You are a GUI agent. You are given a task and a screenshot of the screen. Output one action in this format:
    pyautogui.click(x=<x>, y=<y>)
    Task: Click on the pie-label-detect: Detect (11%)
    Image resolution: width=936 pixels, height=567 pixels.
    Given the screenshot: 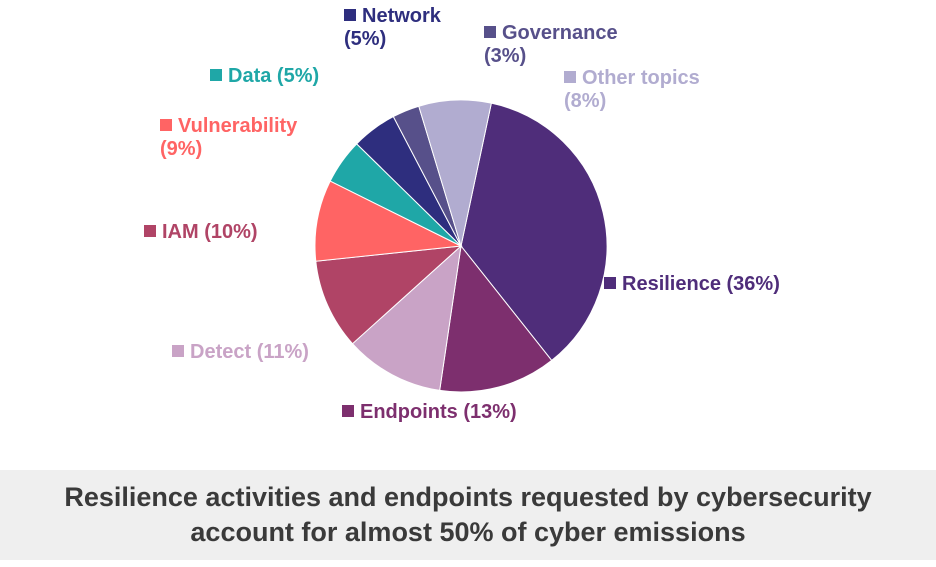 What is the action you would take?
    pyautogui.click(x=240, y=352)
    